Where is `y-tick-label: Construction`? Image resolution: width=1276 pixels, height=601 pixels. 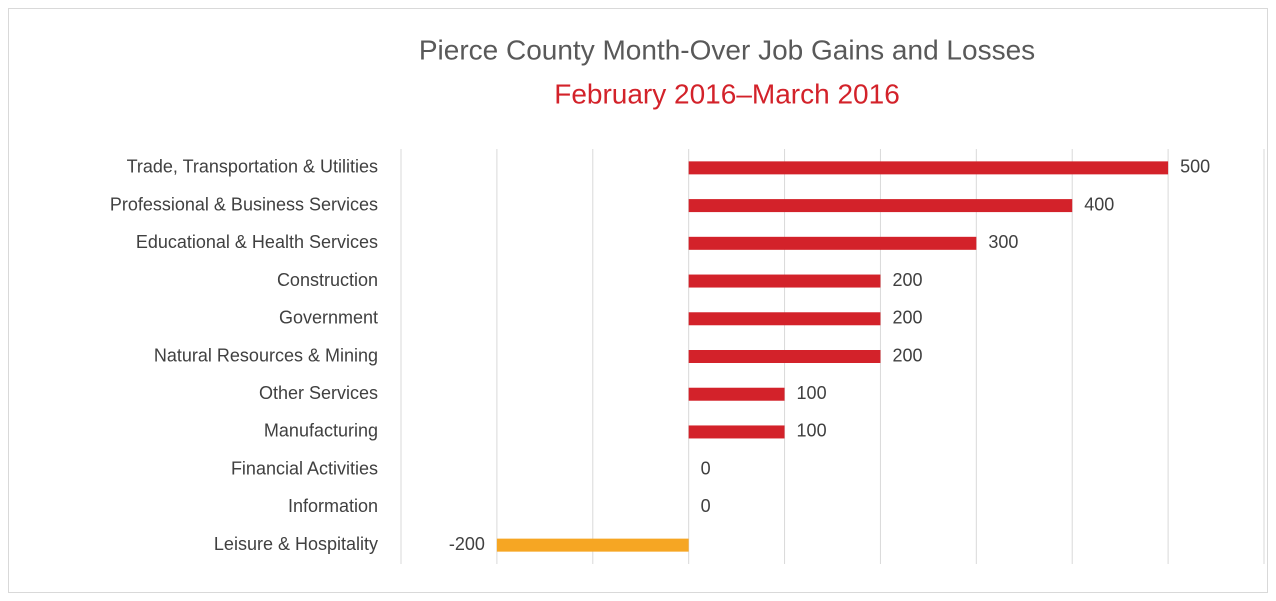
y-tick-label: Construction is located at coordinates (327, 280).